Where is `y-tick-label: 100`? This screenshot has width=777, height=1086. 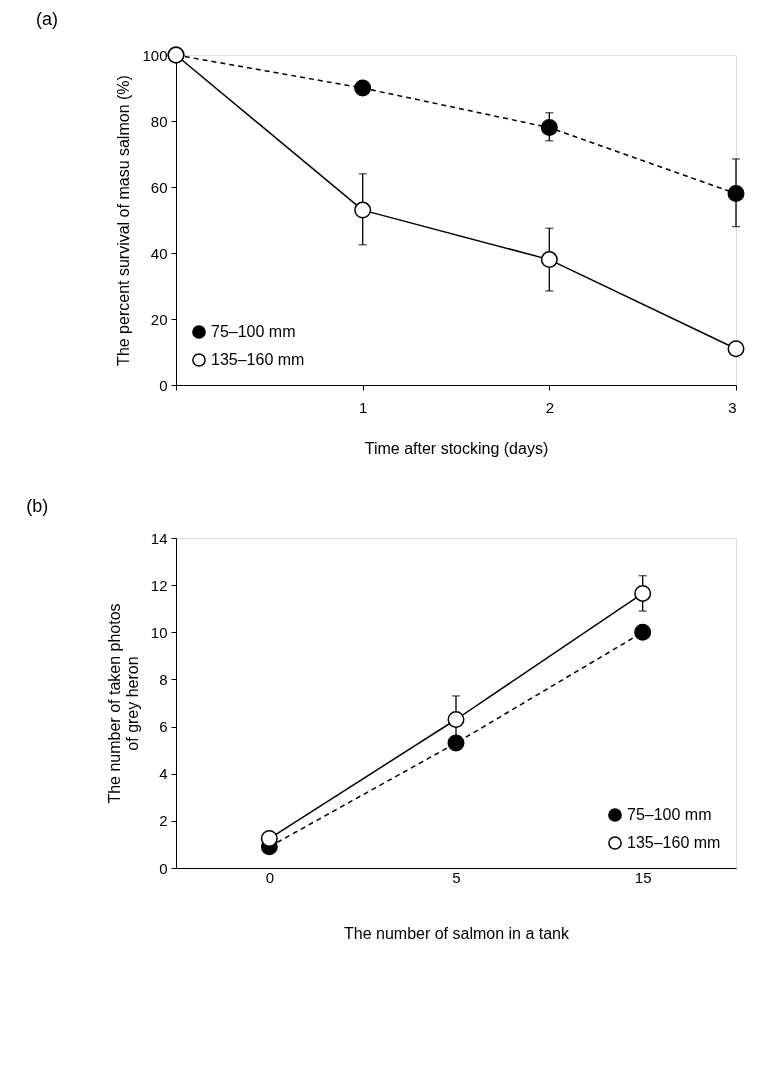 y-tick-label: 100 is located at coordinates (155, 55).